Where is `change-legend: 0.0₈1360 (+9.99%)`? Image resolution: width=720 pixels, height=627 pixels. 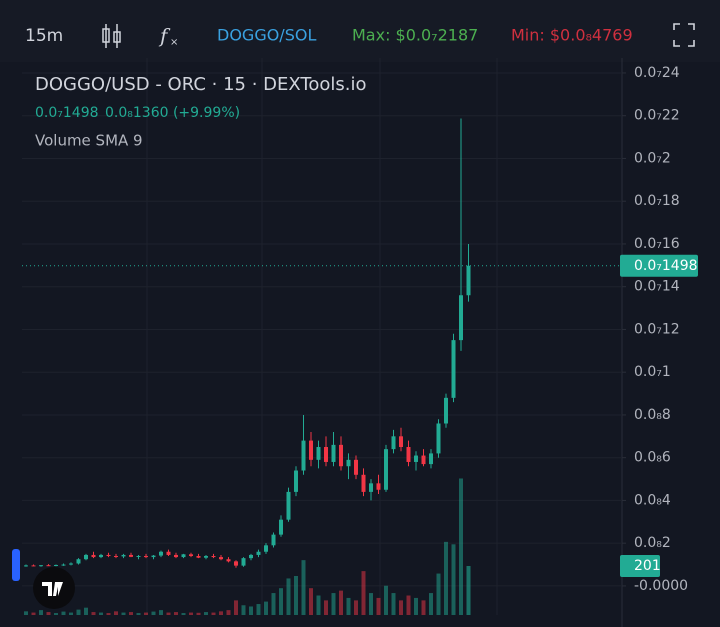 change-legend: 0.0₈1360 (+9.99%) is located at coordinates (172, 113).